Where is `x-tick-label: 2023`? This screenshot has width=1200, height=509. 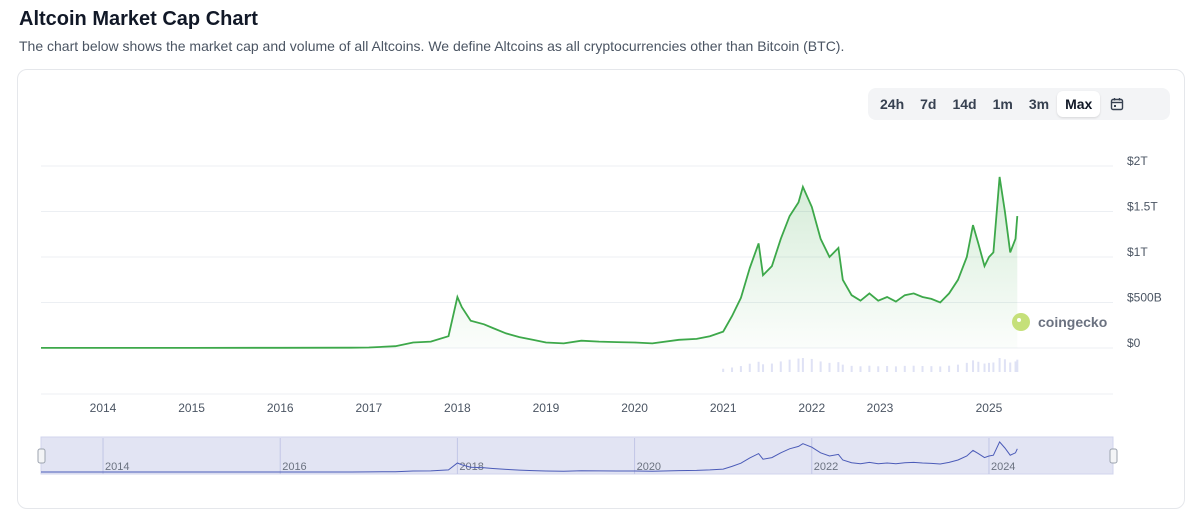 x-tick-label: 2023 is located at coordinates (880, 408).